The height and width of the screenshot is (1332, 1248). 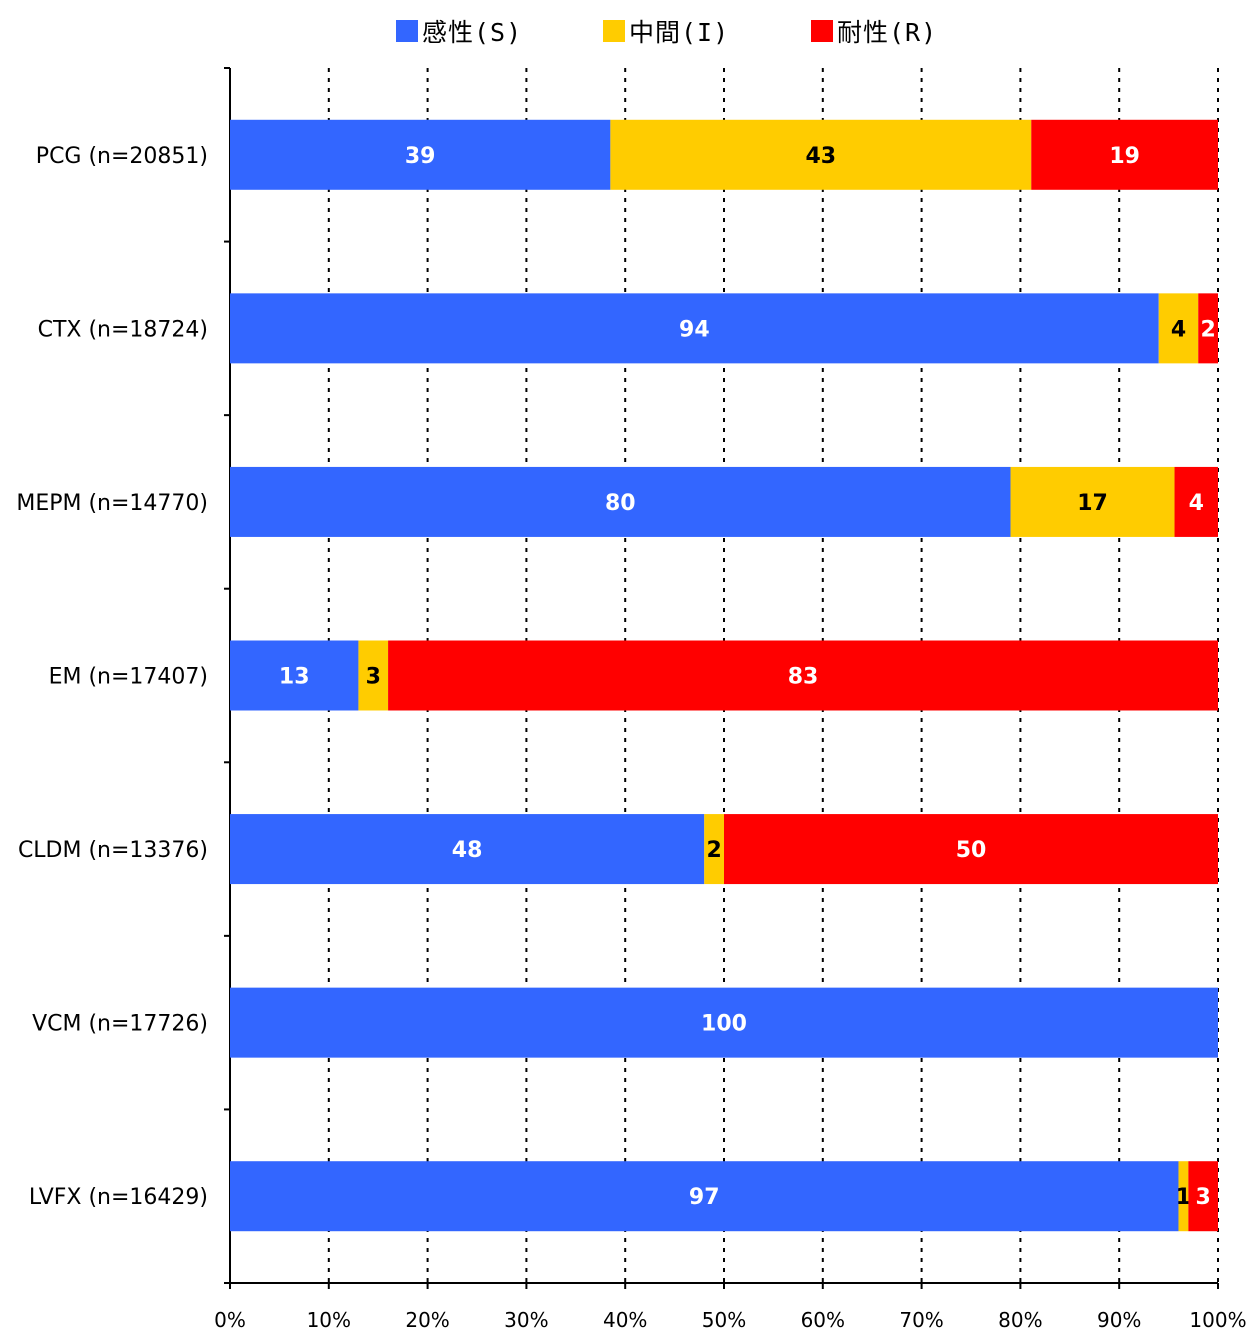 What do you see at coordinates (526, 1320) in the screenshot?
I see `x-tick-label: 30%` at bounding box center [526, 1320].